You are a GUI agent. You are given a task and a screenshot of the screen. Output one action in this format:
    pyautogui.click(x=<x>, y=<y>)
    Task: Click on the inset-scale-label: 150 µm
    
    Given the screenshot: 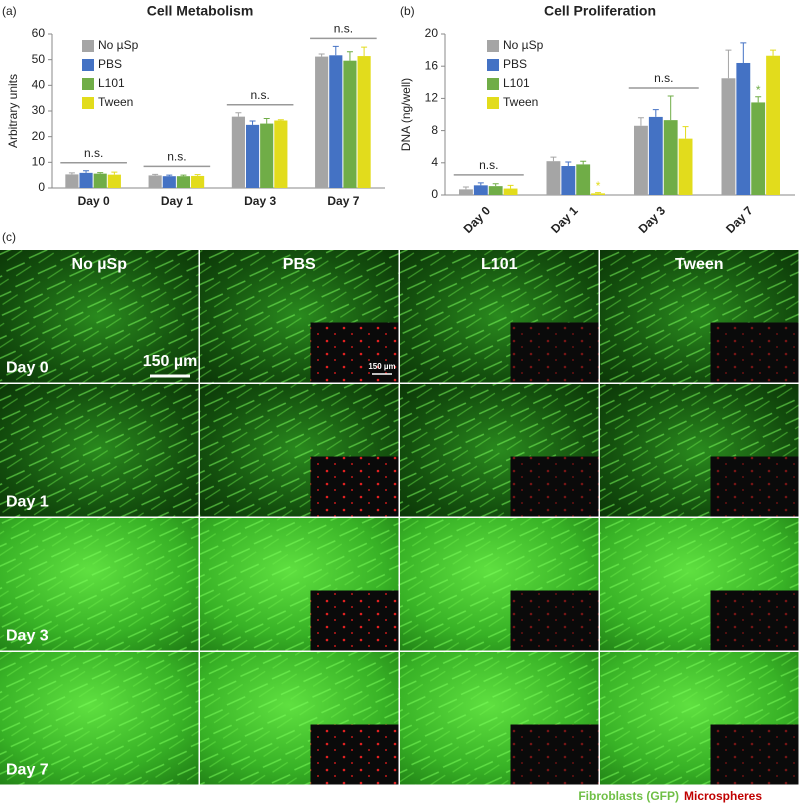 What is the action you would take?
    pyautogui.click(x=381, y=366)
    